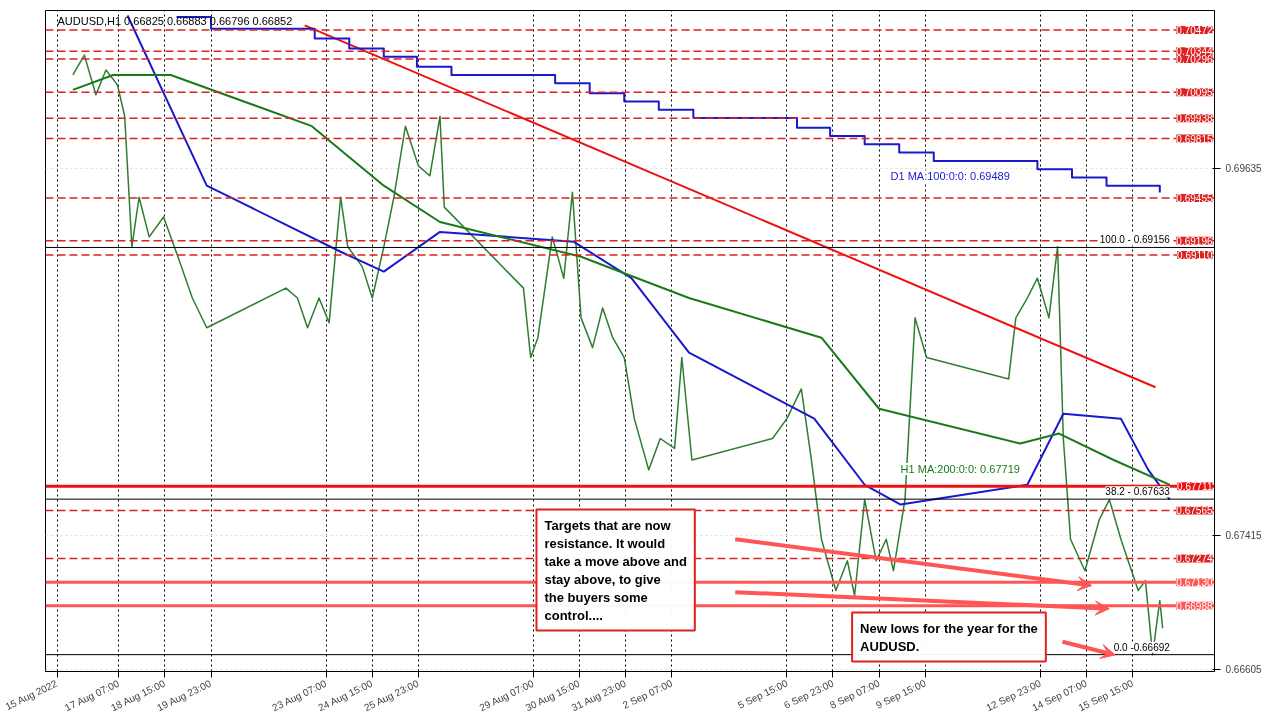 The width and height of the screenshot is (1284, 721). I want to click on y-tick-label: 0.66605, so click(1244, 670).